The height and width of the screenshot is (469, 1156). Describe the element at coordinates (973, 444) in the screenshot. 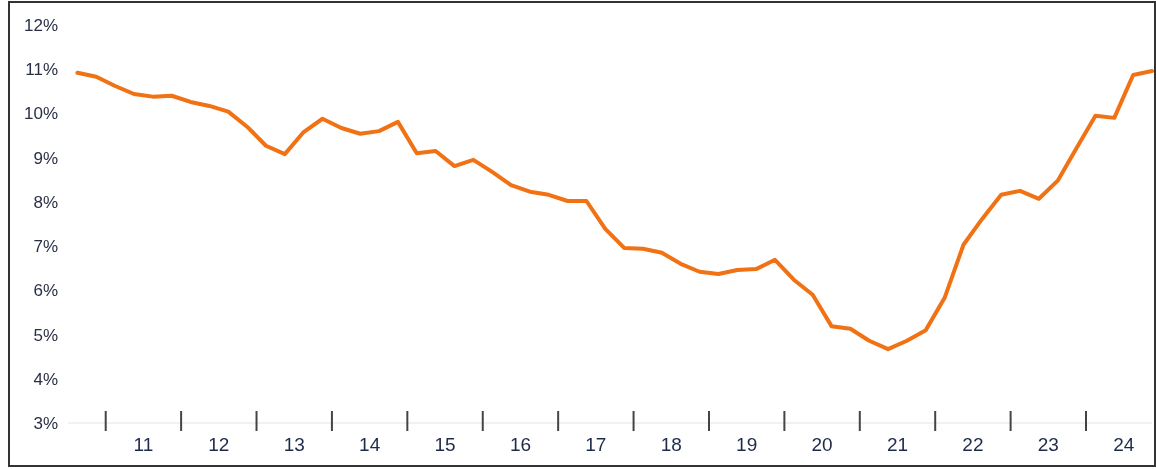

I see `x-tick-label: 22` at that location.